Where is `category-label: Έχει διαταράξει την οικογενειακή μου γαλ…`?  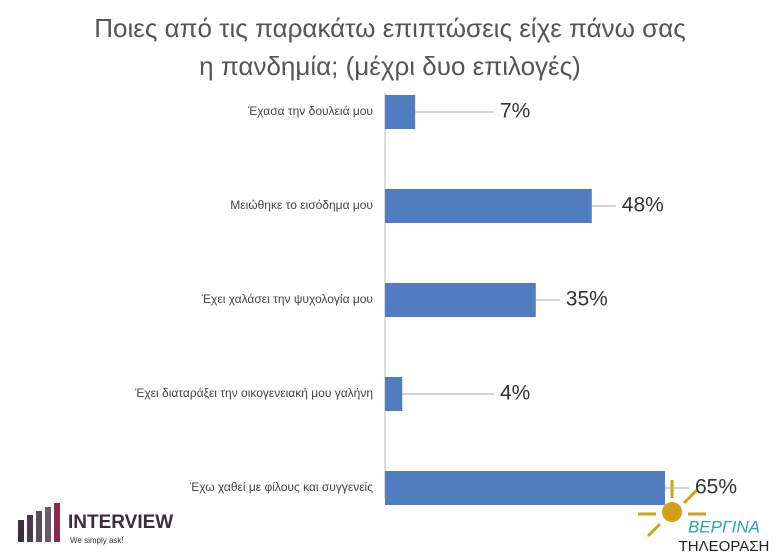
category-label: Έχει διαταράξει την οικογενειακή μου γαλ… is located at coordinates (253, 393).